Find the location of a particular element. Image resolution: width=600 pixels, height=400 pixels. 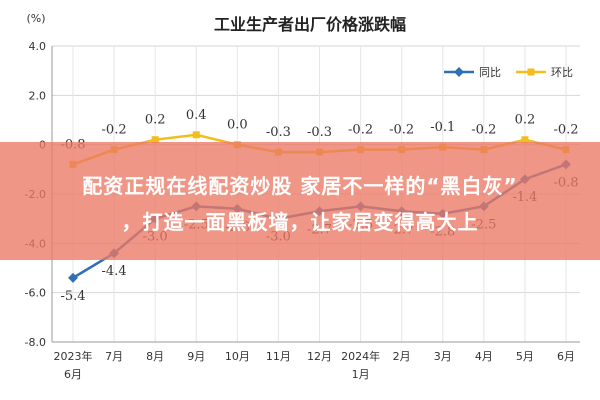

y-tick-label: 4.0 is located at coordinates (38, 46).